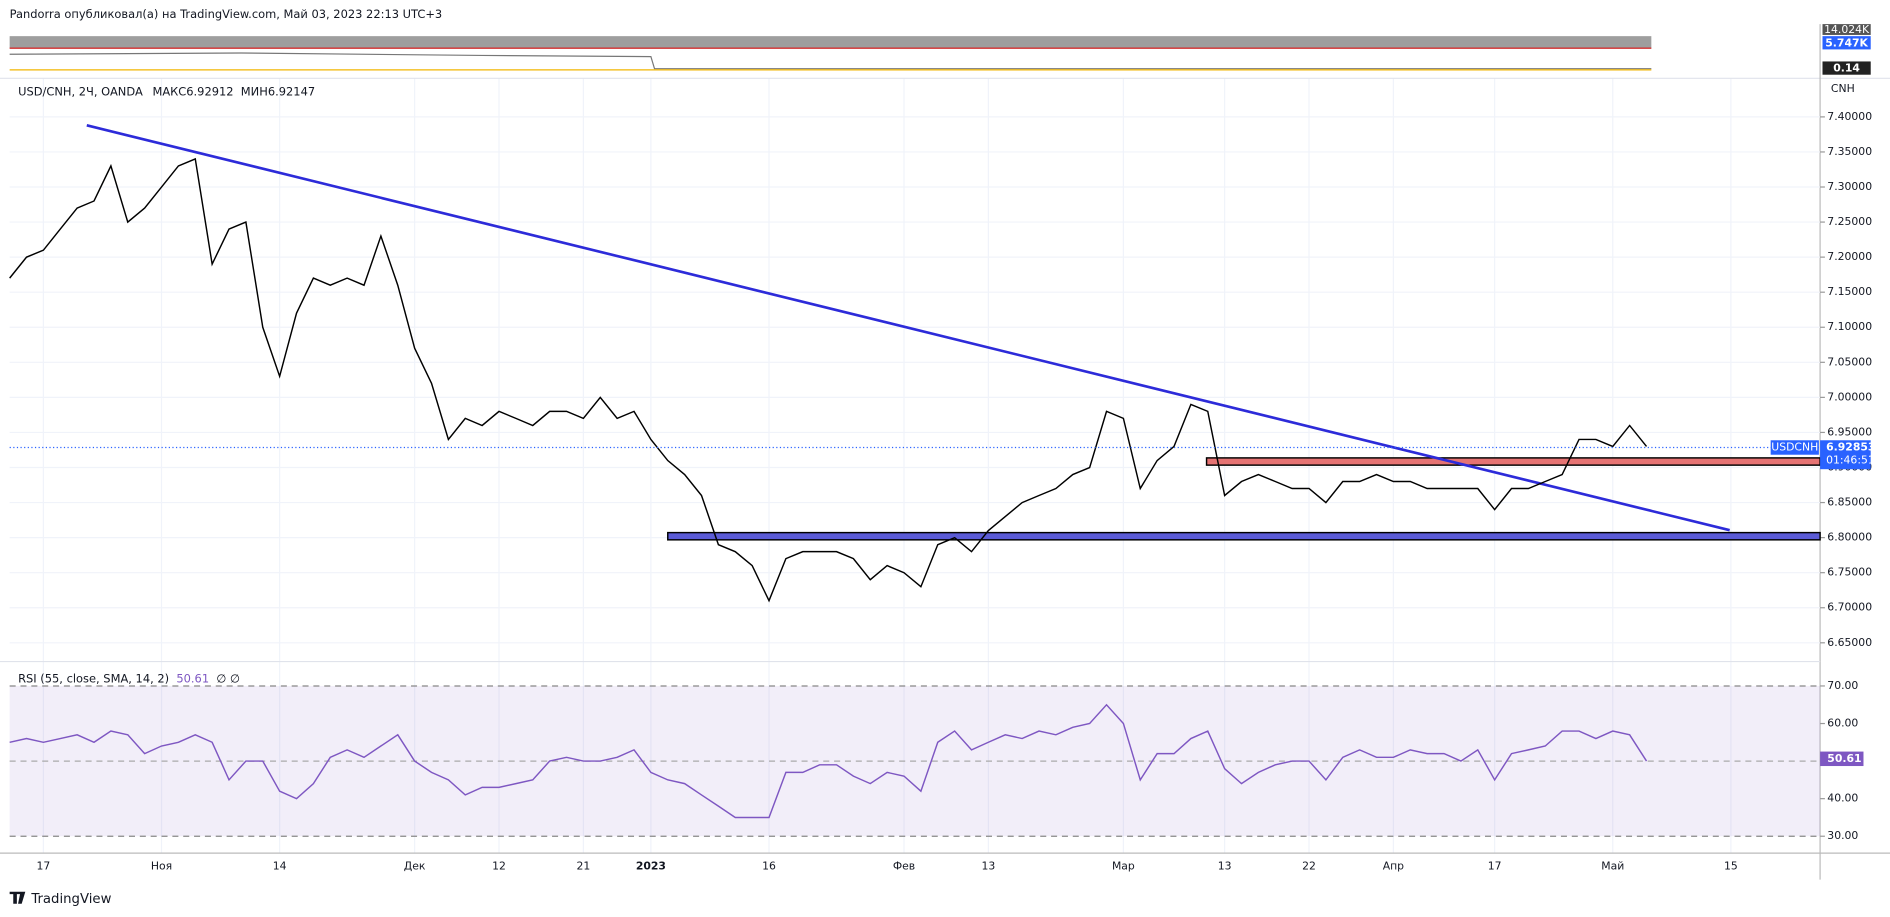 This screenshot has width=1890, height=917. I want to click on last-price: 6.92853, so click(1850, 446).